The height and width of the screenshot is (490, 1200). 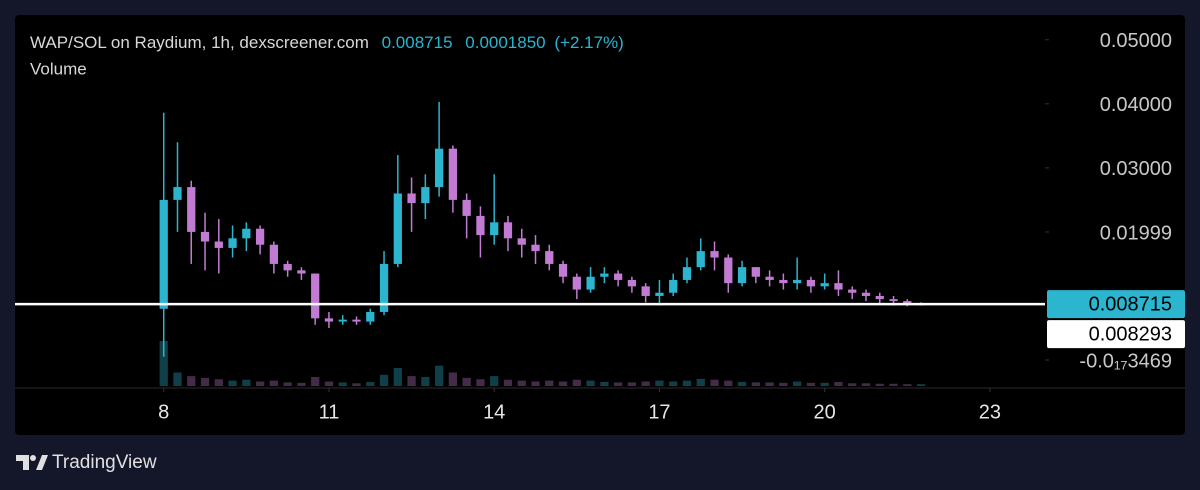 I want to click on y-tick-label: 0.05000, so click(x=1136, y=41).